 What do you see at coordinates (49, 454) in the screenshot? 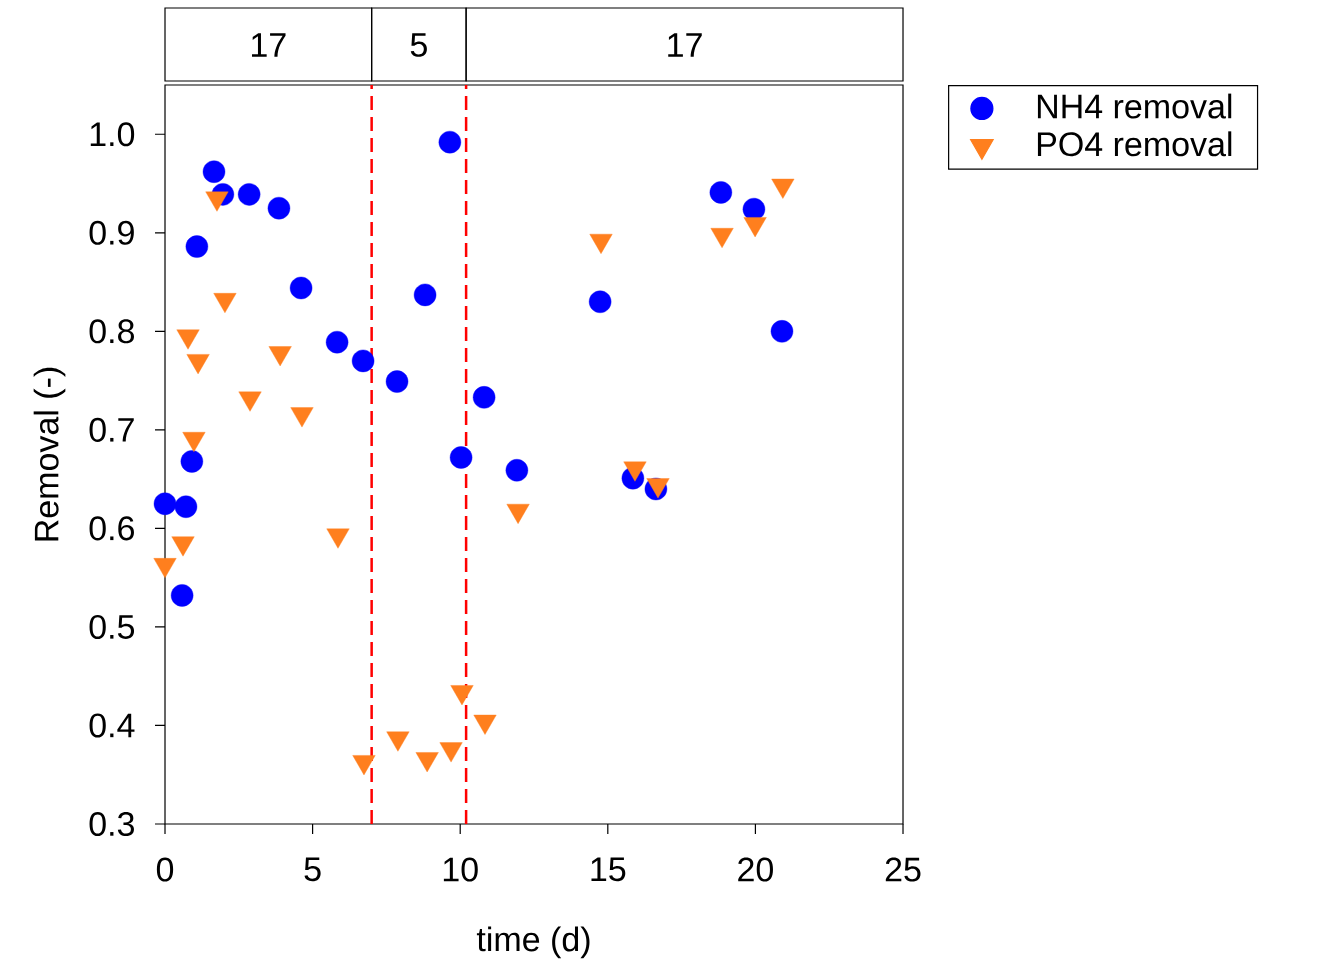
I see `y-axis-title: Removal (-)` at bounding box center [49, 454].